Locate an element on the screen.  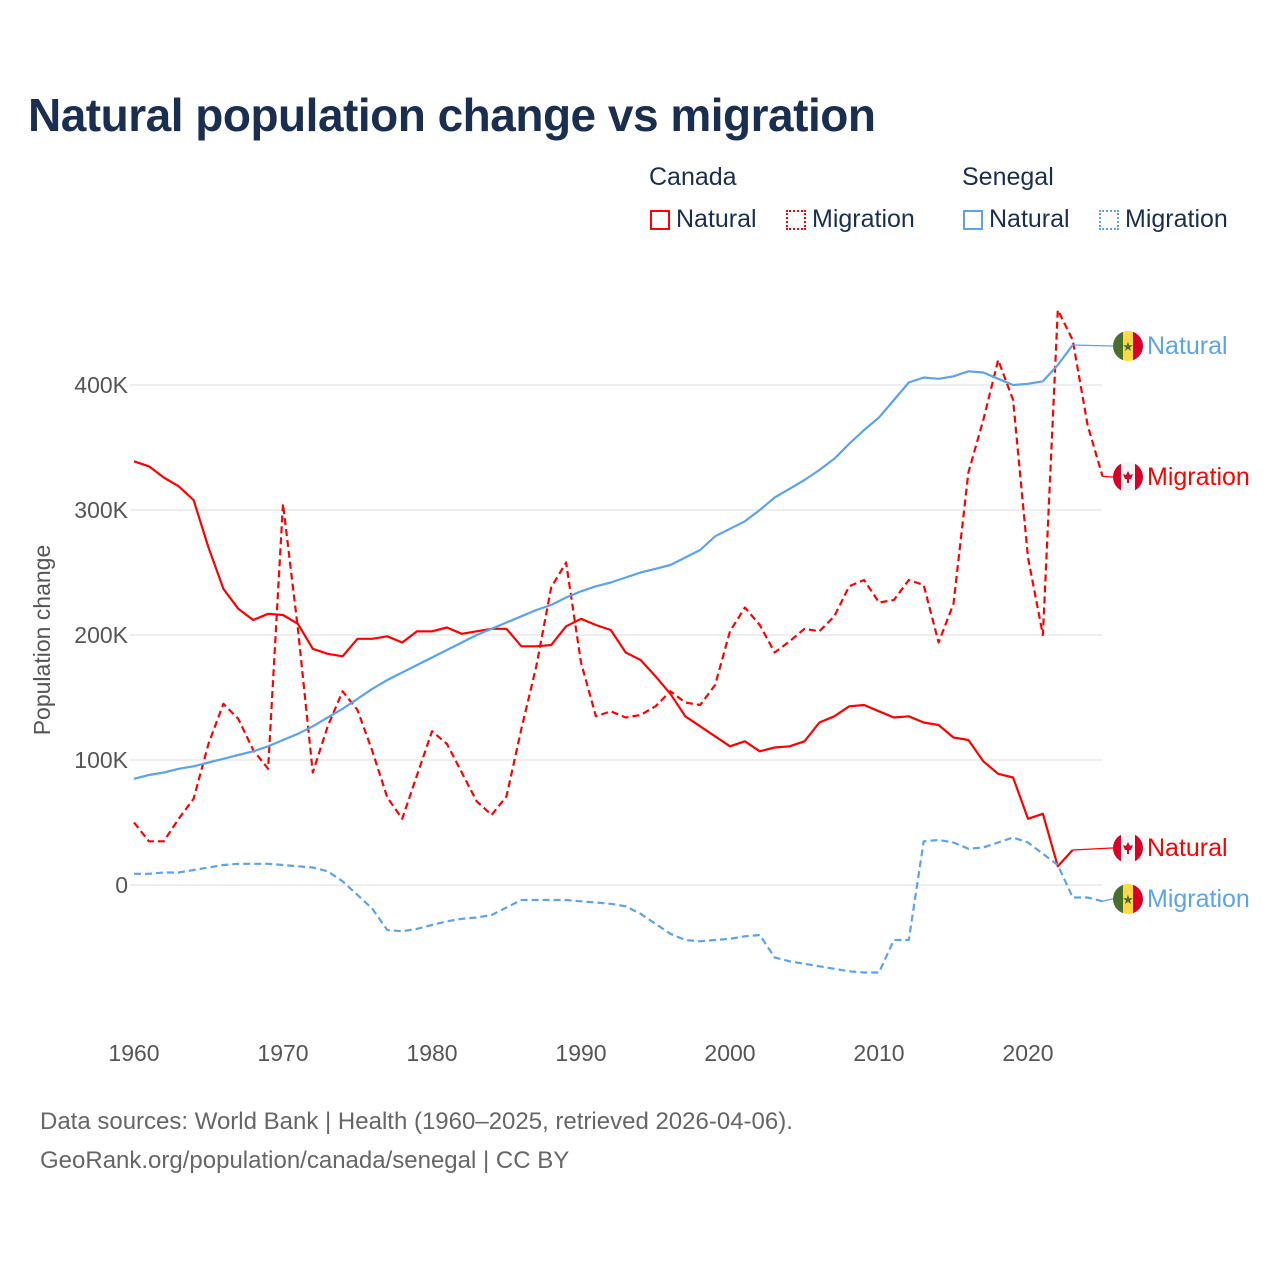
y-tick-label: 400K is located at coordinates (101, 385).